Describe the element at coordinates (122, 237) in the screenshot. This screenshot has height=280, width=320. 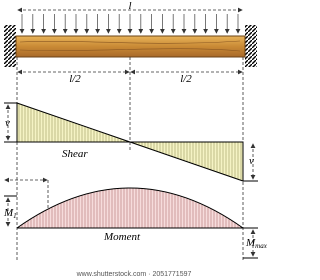
I see `moment-title: Moment` at that location.